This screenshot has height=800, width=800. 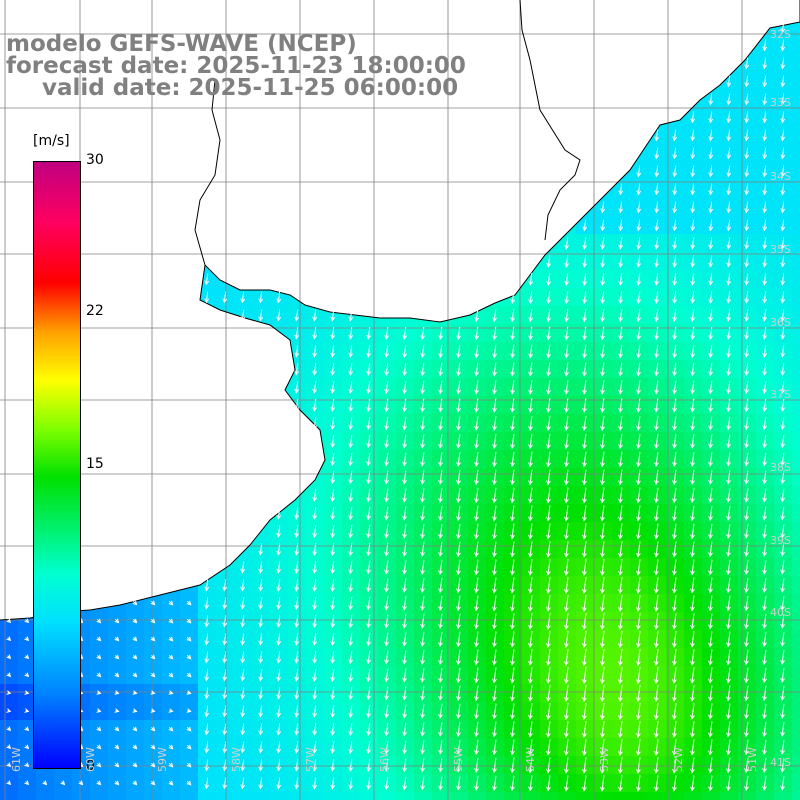 What do you see at coordinates (95, 464) in the screenshot?
I see `colorbar-tick-15: 15` at bounding box center [95, 464].